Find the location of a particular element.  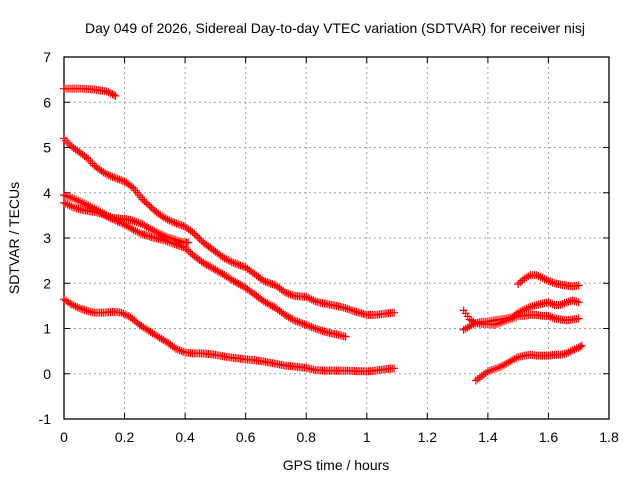

x-tick-label: 0 is located at coordinates (64, 437).